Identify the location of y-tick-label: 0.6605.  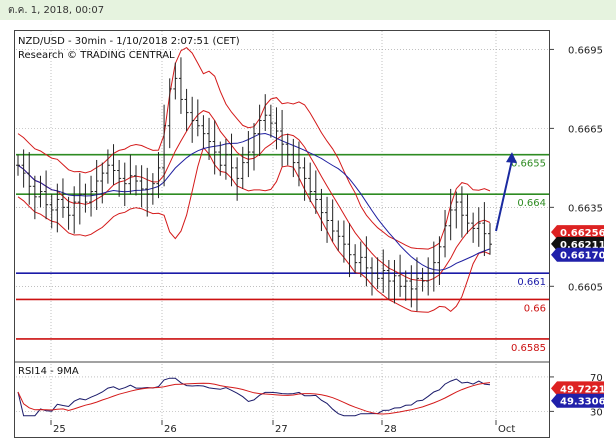
(585, 287).